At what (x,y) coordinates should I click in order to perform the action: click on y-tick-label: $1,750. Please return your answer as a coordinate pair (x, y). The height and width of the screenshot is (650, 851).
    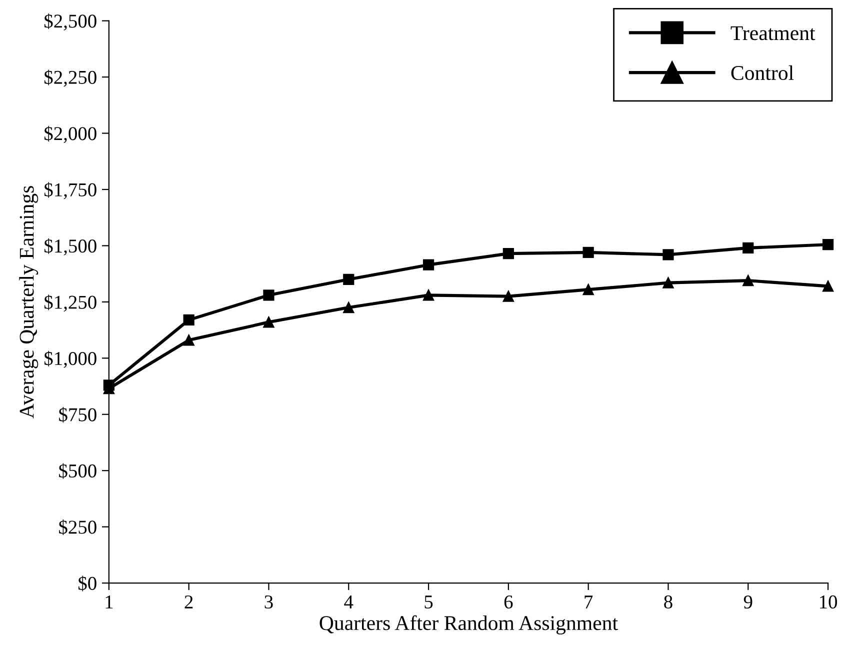
    Looking at the image, I should click on (70, 191).